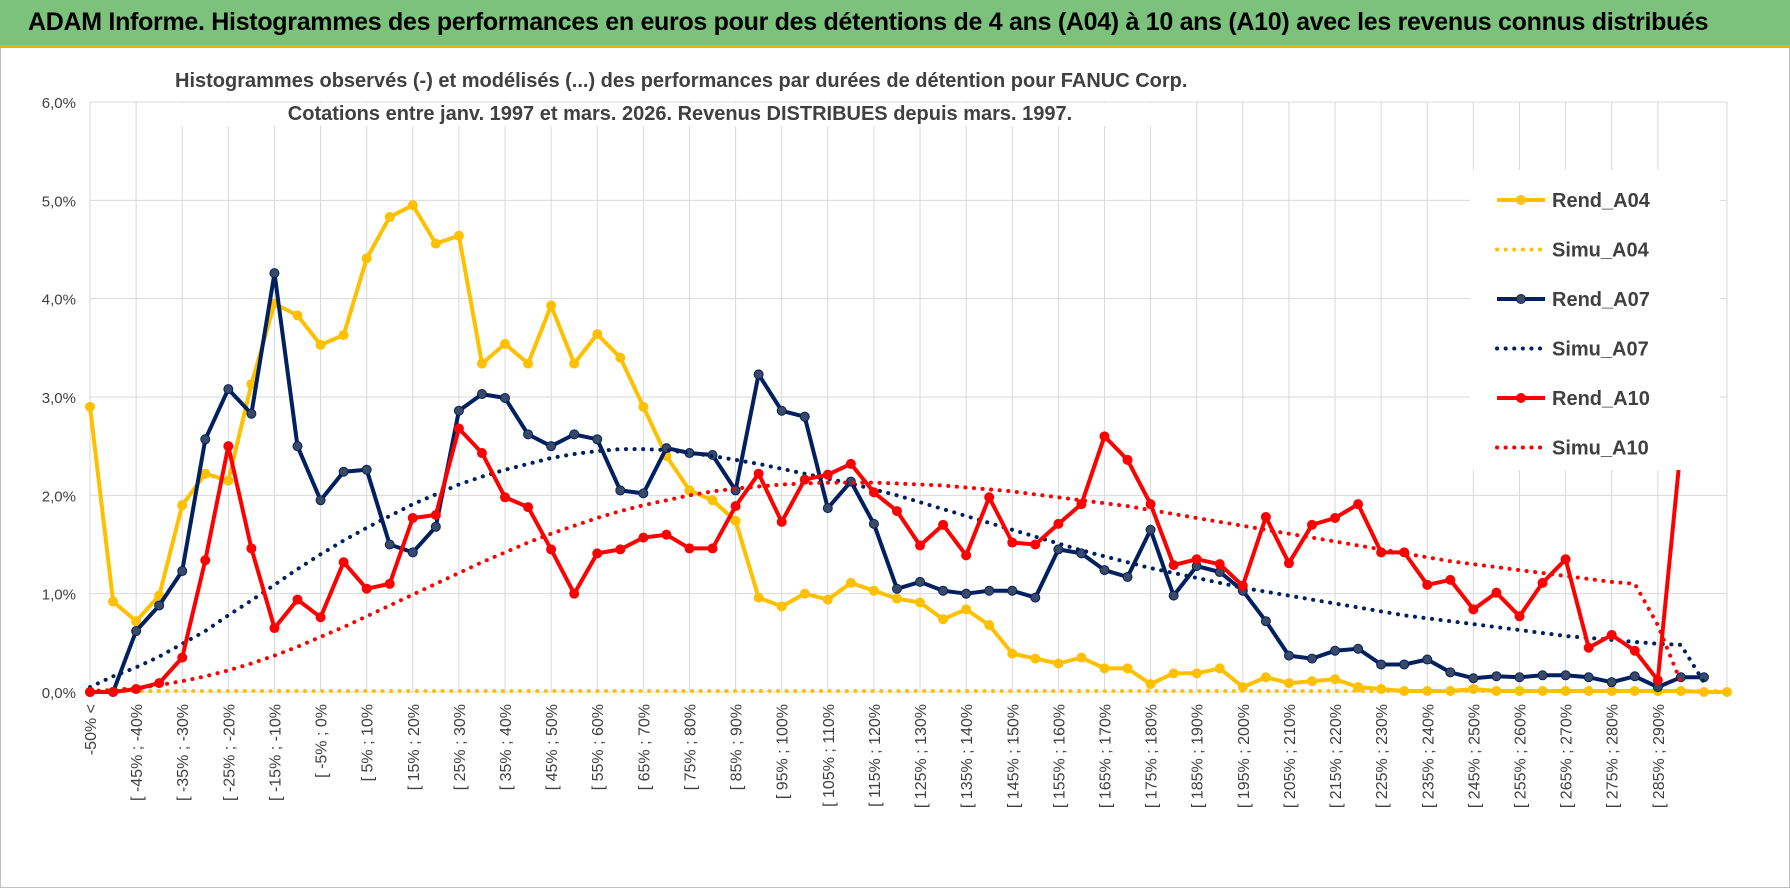  What do you see at coordinates (737, 747) in the screenshot?
I see `x-tick-label: [ 85% ; 90%` at bounding box center [737, 747].